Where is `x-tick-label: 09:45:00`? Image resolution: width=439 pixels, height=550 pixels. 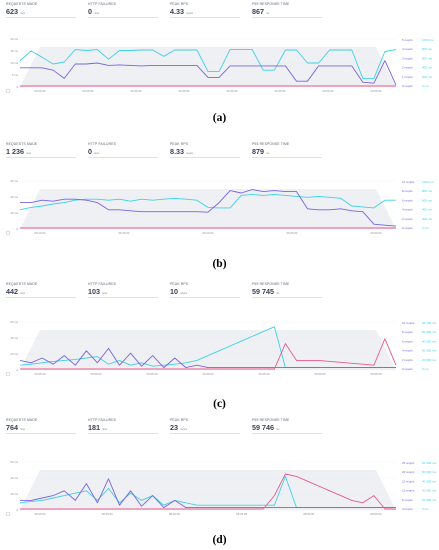 x-tick-label: 09:45:00 is located at coordinates (280, 91).